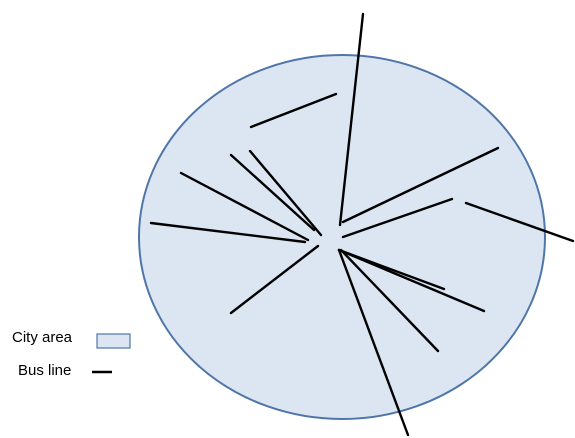  I want to click on legend: City area Bus line, so click(71, 354).